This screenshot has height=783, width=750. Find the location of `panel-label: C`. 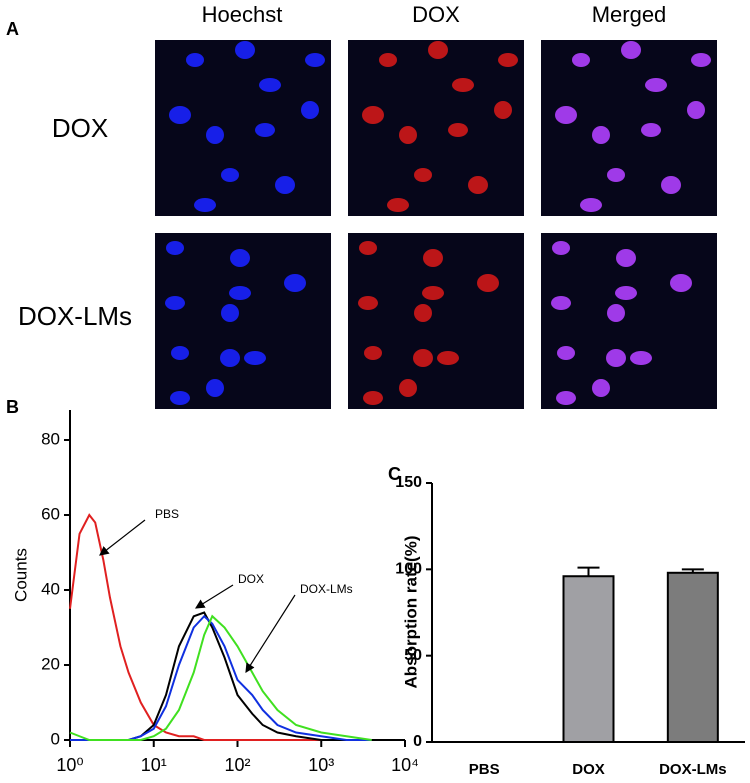

panel-label: C is located at coordinates (394, 474).